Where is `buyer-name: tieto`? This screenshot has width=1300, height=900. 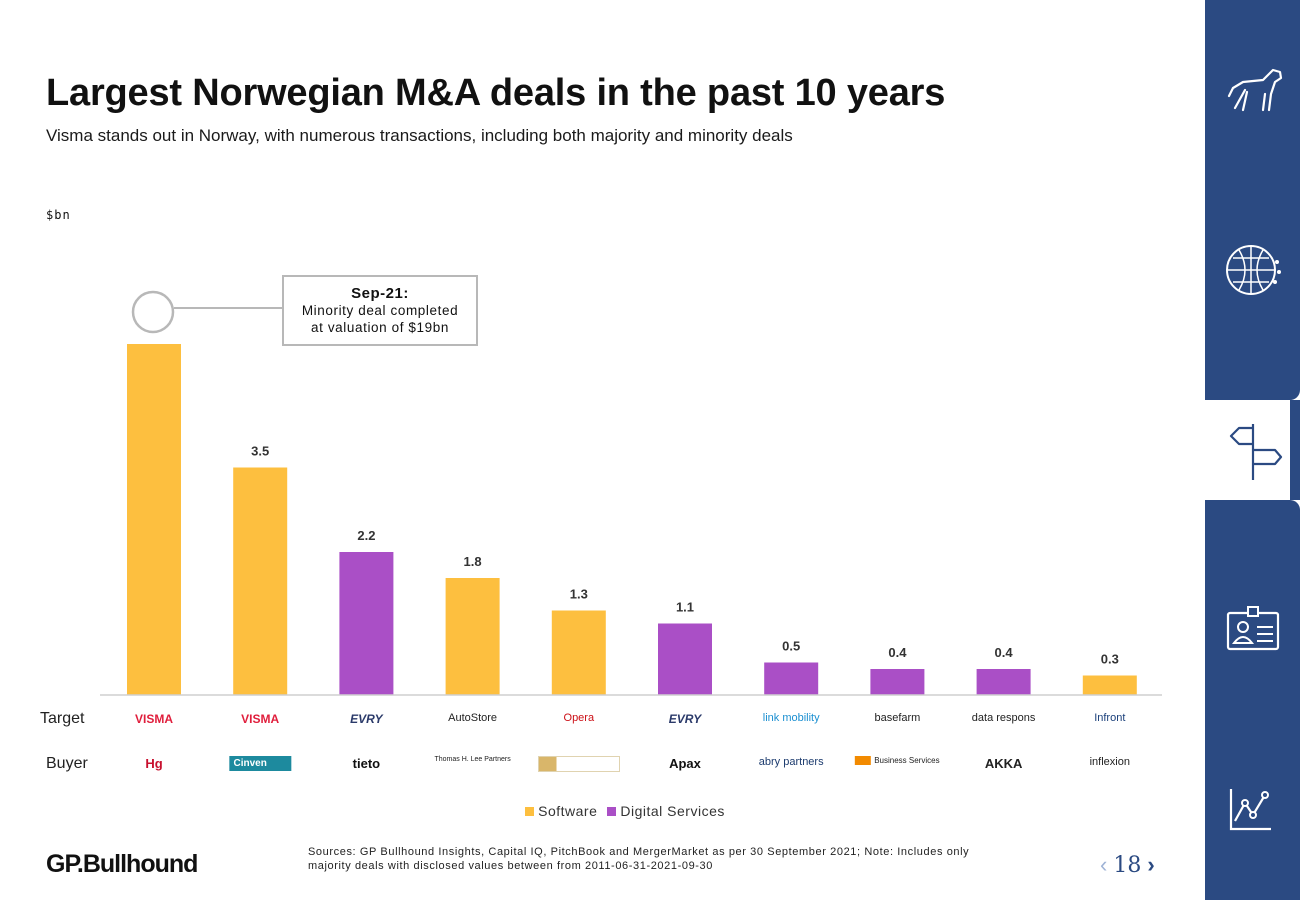 buyer-name: tieto is located at coordinates (366, 763).